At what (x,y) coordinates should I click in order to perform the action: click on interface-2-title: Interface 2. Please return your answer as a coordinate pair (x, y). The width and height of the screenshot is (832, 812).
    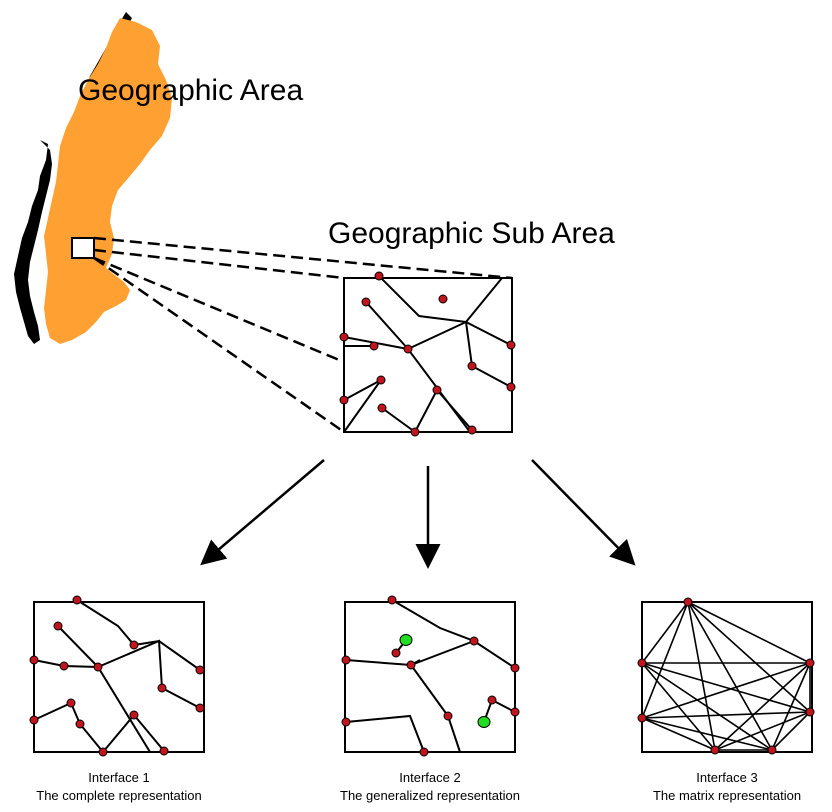
    Looking at the image, I should click on (429, 777).